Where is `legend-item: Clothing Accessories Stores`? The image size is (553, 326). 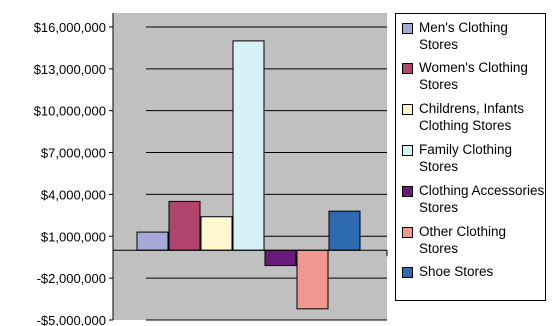 legend-item: Clothing Accessories Stores is located at coordinates (474, 199).